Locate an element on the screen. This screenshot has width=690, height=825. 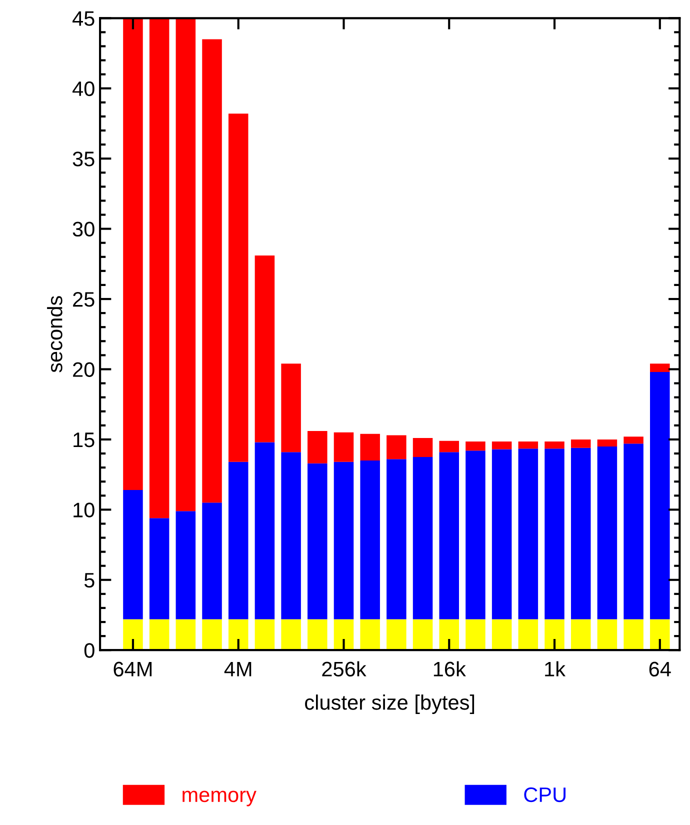
x-tick-label: 64 is located at coordinates (660, 669).